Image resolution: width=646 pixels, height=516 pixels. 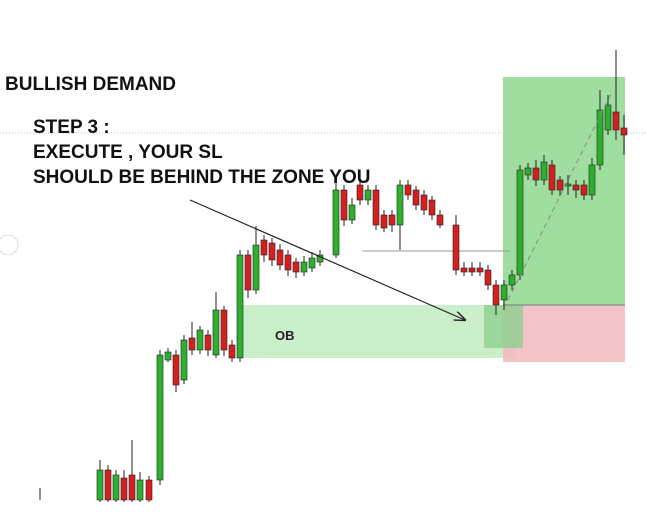 I want to click on step-line: SHOULD BE BEHIND THE ZONE YOU, so click(x=201, y=177).